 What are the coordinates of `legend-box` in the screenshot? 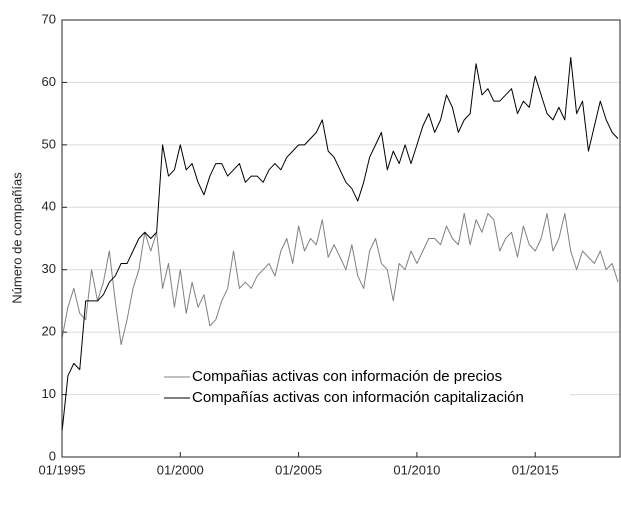 It's located at (365, 387).